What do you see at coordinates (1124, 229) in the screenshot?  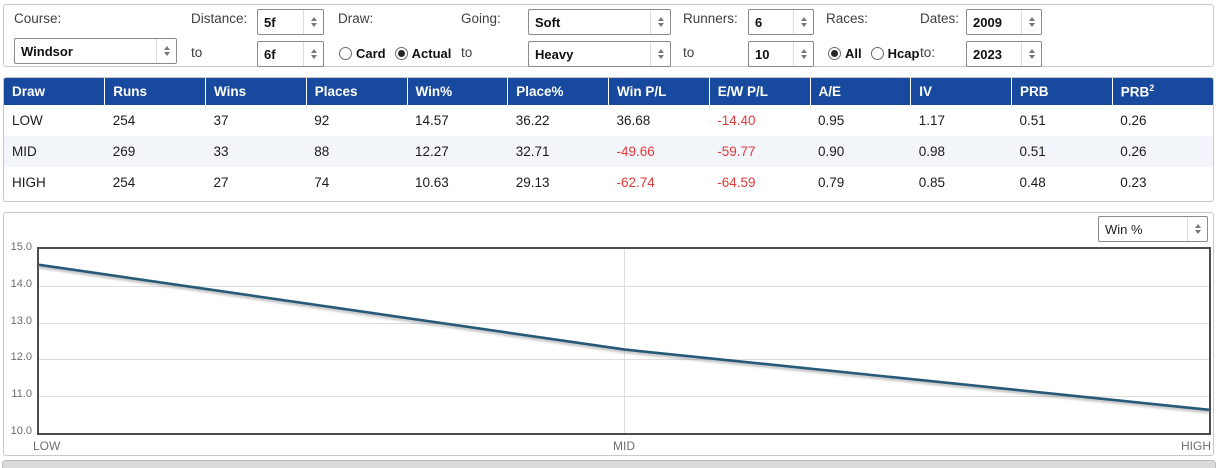 I see `chart-metric-value: Win %` at bounding box center [1124, 229].